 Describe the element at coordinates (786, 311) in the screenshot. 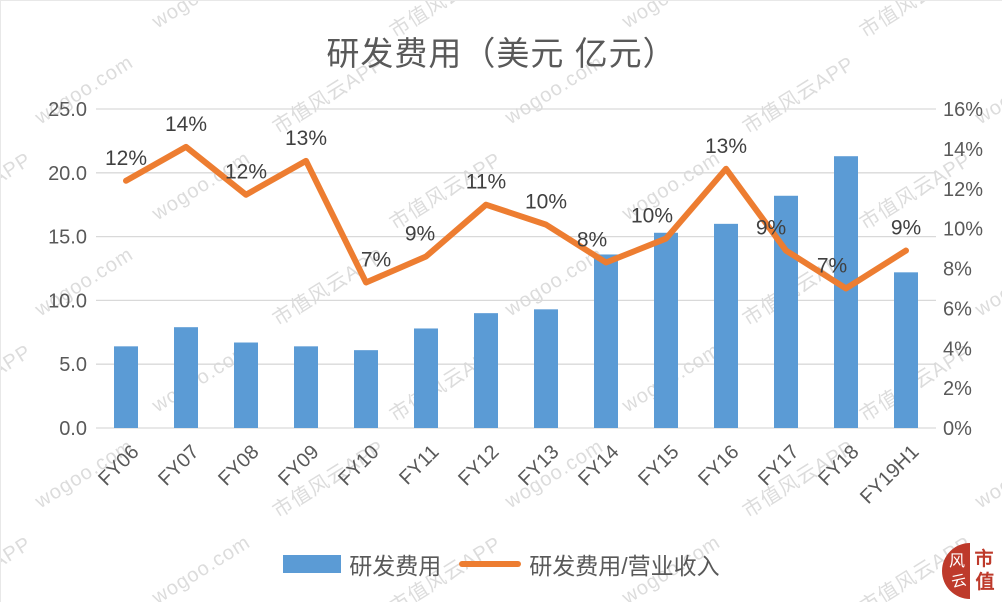

I see `bar-FY17` at that location.